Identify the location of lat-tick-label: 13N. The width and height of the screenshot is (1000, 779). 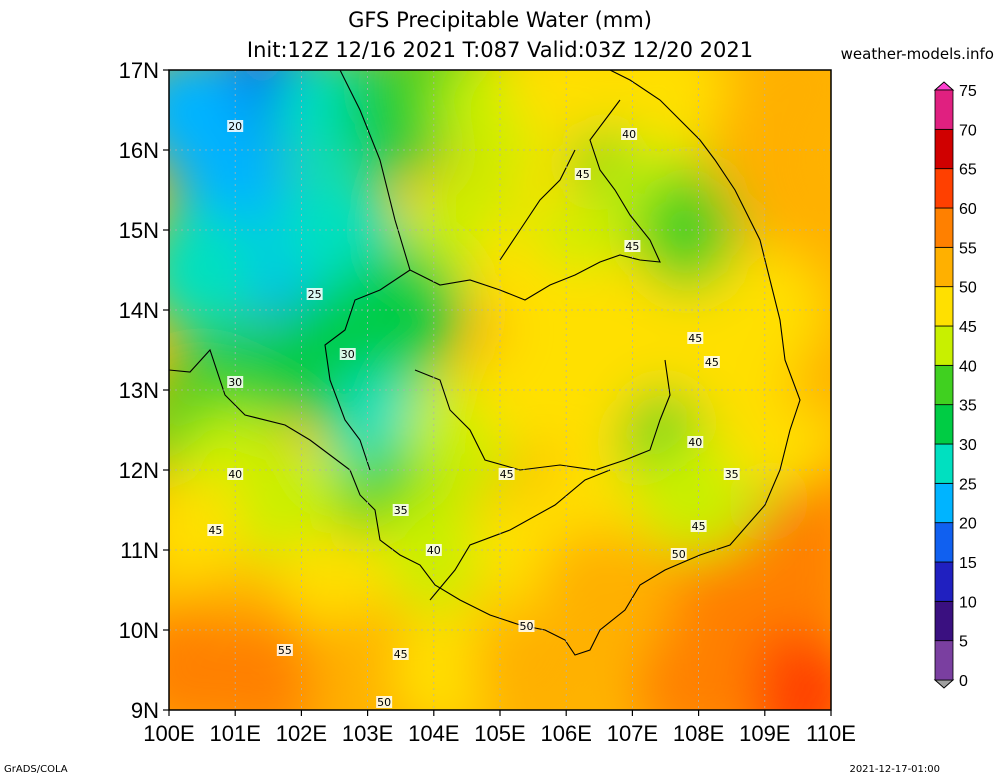
(139, 390).